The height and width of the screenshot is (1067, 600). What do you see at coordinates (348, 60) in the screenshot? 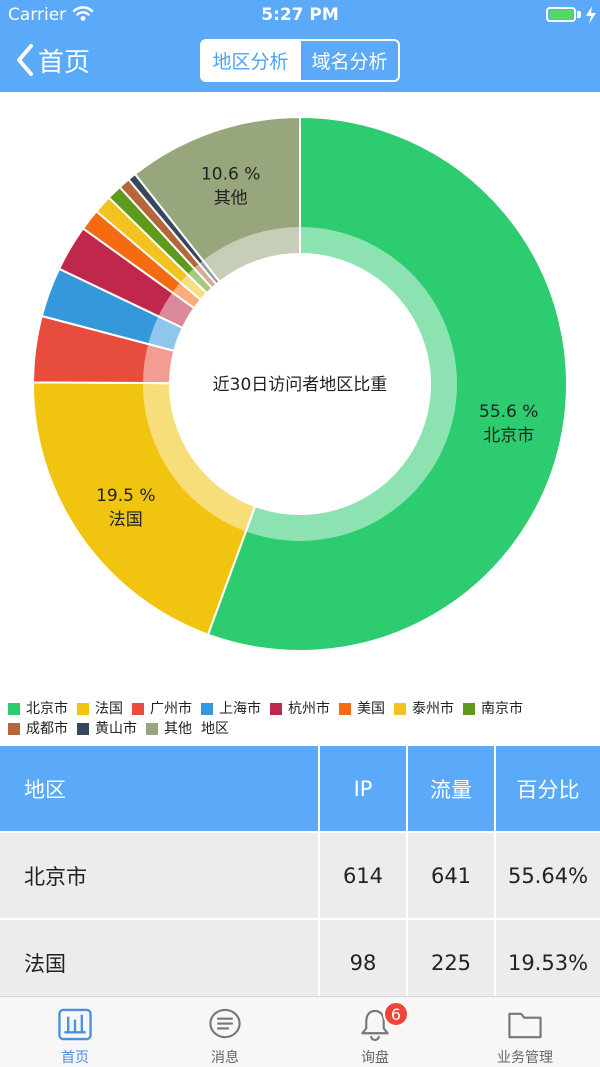
I see `segment-domain-analysis: 域名分析` at bounding box center [348, 60].